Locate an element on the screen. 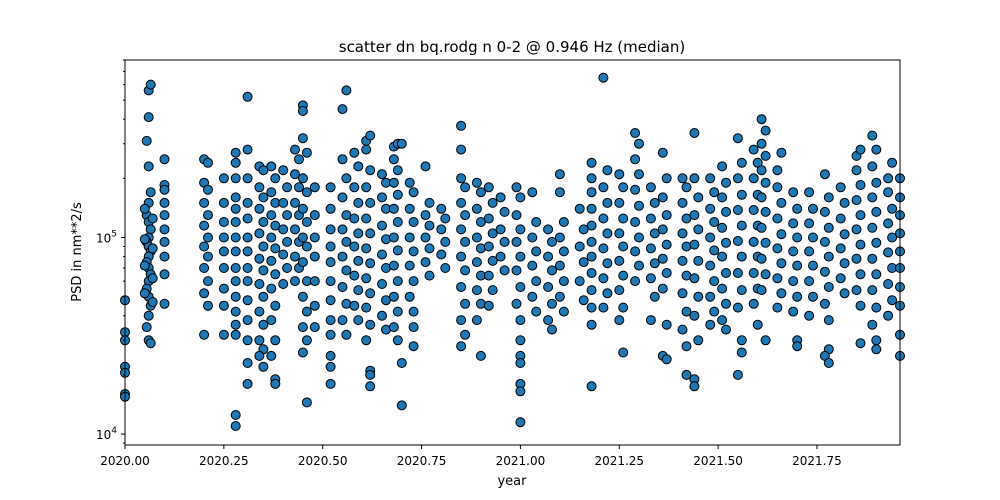  x-tick-label: 2020.25 is located at coordinates (224, 461).